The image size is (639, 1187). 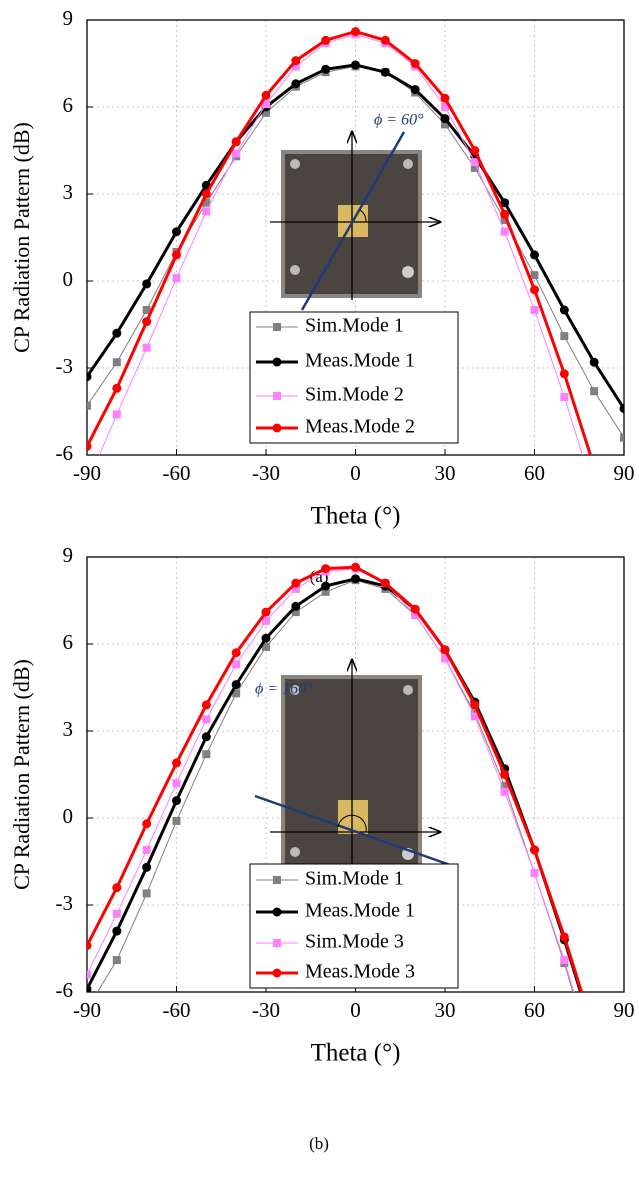 What do you see at coordinates (355, 211) in the screenshot?
I see `inset-photo: ϕ = 60°` at bounding box center [355, 211].